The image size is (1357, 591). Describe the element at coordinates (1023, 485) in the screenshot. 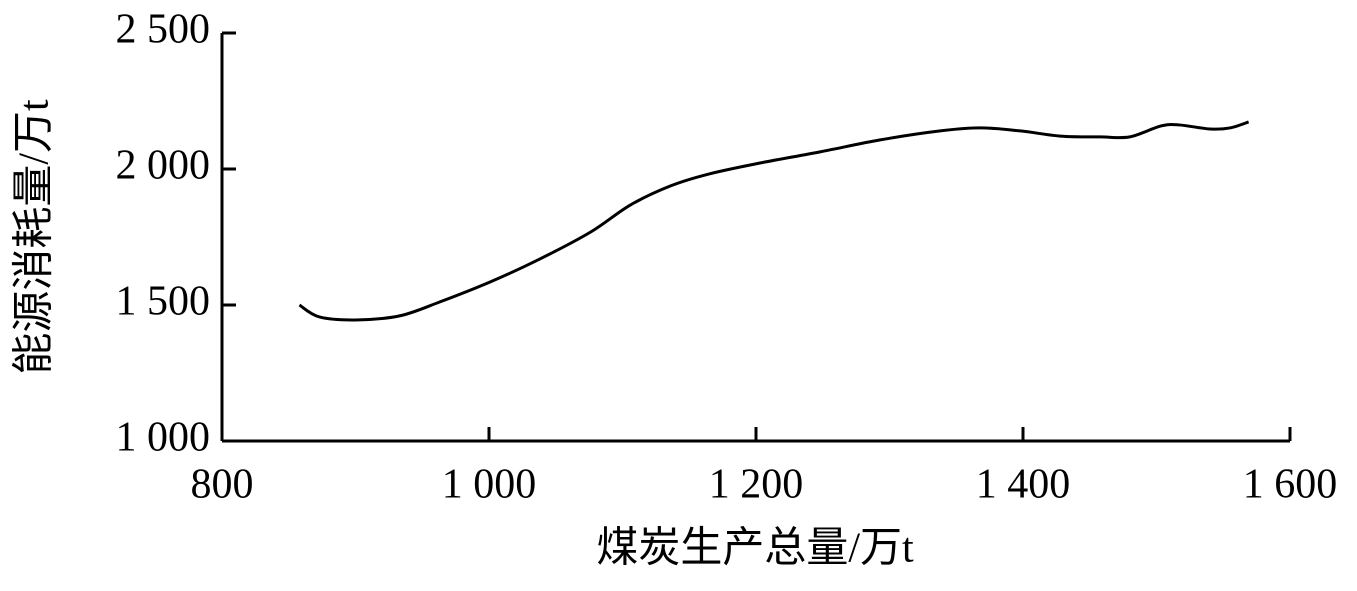

I see `x-tick-label: 1 400` at that location.